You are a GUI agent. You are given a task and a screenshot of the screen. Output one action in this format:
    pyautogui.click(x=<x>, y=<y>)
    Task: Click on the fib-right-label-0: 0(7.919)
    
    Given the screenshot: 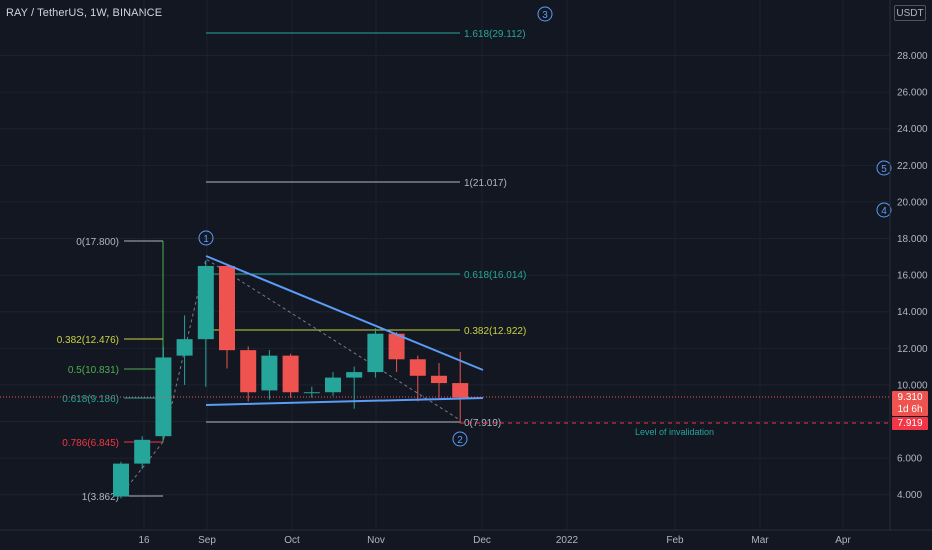 What is the action you would take?
    pyautogui.click(x=482, y=423)
    